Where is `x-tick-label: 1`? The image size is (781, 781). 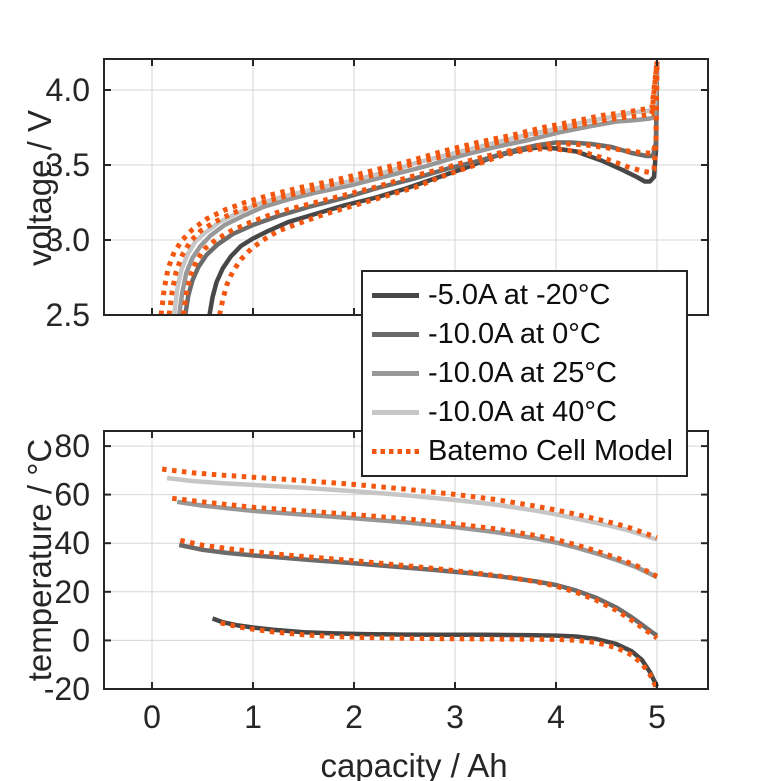 x-tick-label: 1 is located at coordinates (253, 717).